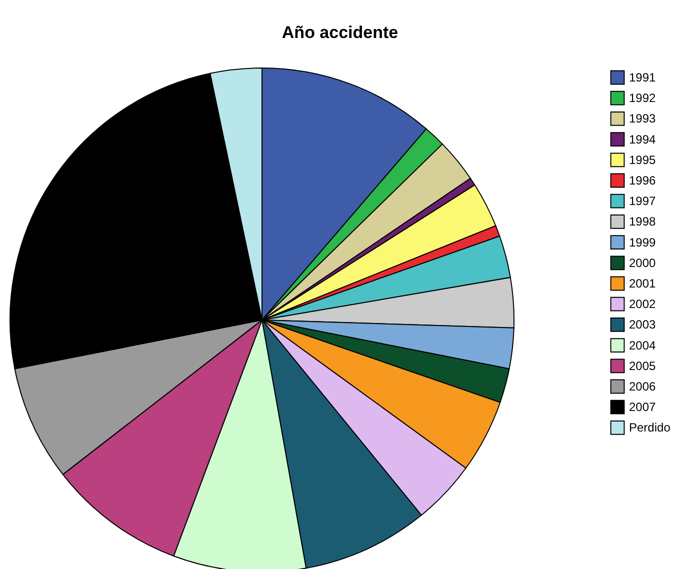  Describe the element at coordinates (642, 139) in the screenshot. I see `legend-label: 1994` at that location.